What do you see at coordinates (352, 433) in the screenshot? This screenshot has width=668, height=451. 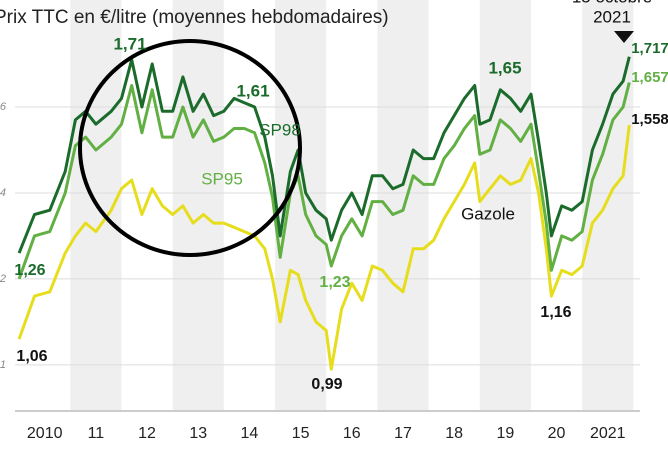 I see `x-tick-label: 16` at bounding box center [352, 433].